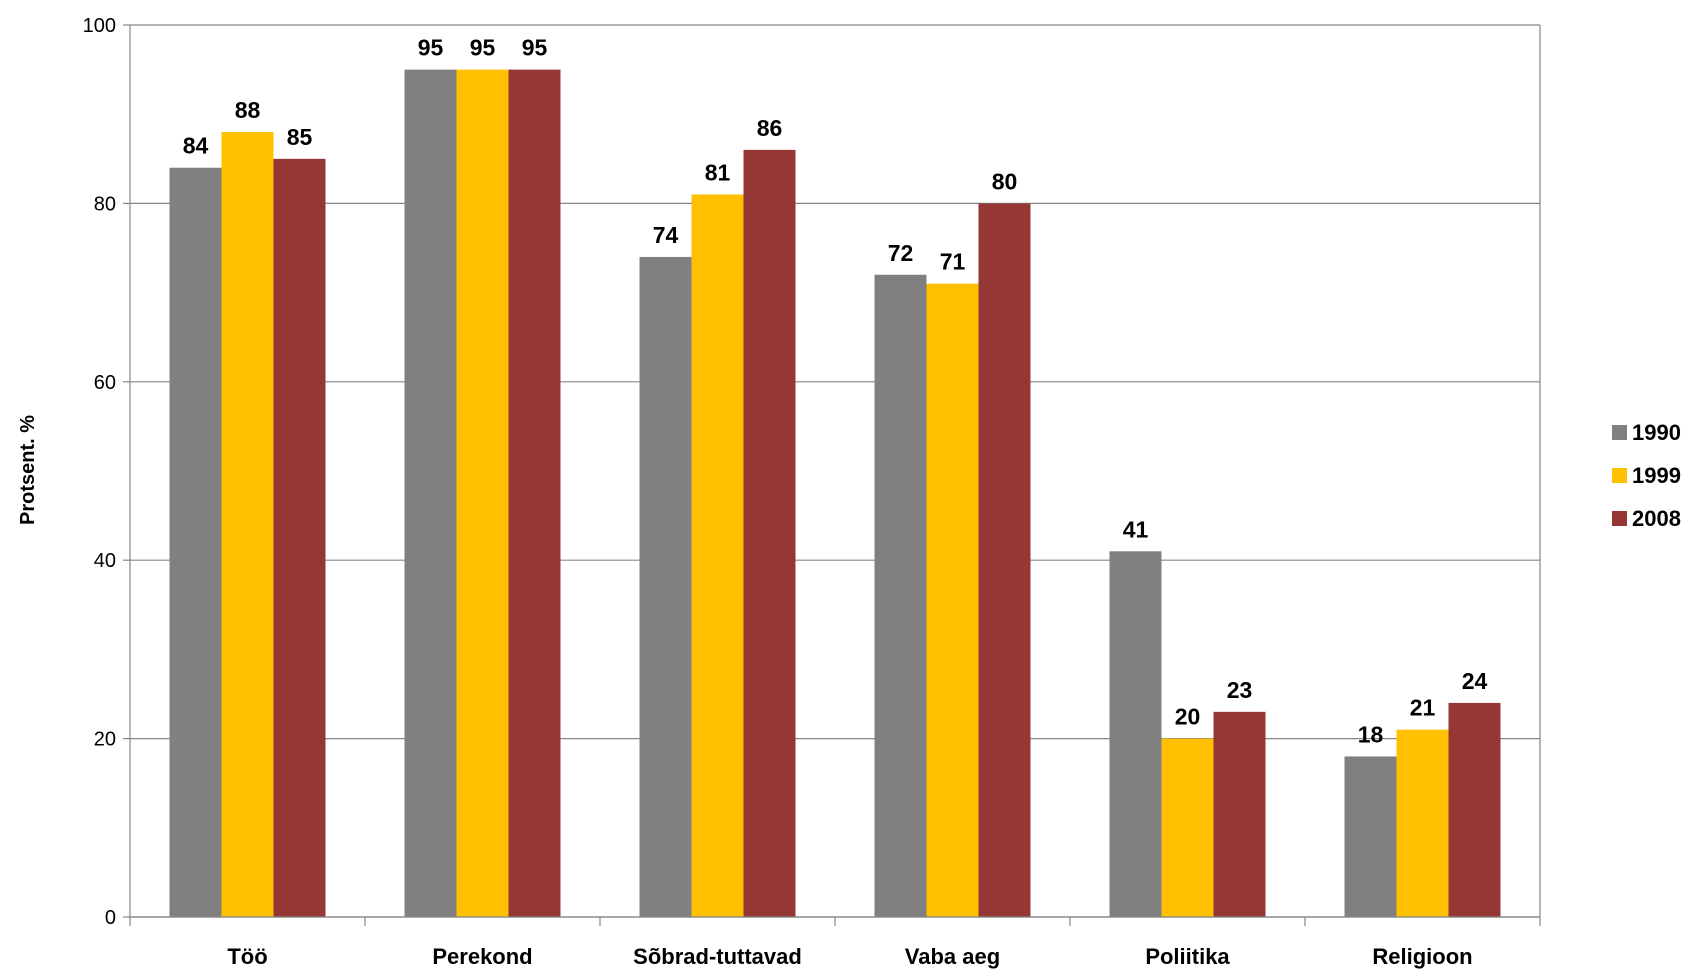 This screenshot has width=1695, height=972. What do you see at coordinates (1423, 708) in the screenshot?
I see `data-label: 21` at bounding box center [1423, 708].